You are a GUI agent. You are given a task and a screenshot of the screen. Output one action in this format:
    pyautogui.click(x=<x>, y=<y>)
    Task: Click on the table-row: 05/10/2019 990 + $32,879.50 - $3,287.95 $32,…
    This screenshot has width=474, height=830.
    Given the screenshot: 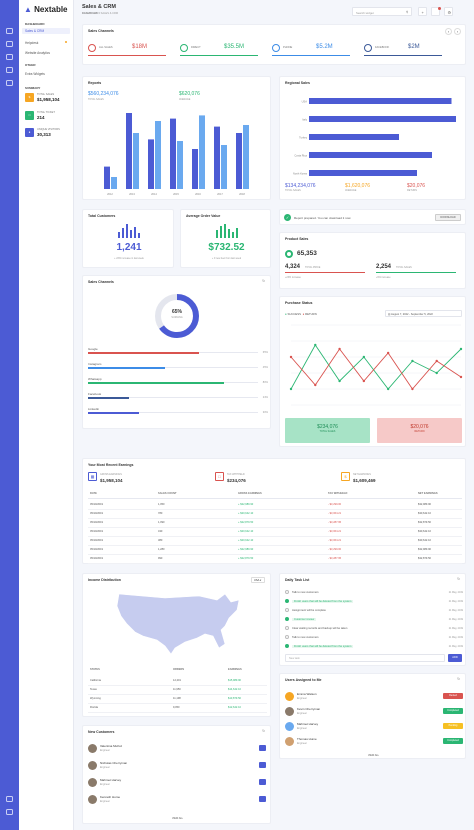 What is the action you would take?
    pyautogui.click(x=275, y=559)
    